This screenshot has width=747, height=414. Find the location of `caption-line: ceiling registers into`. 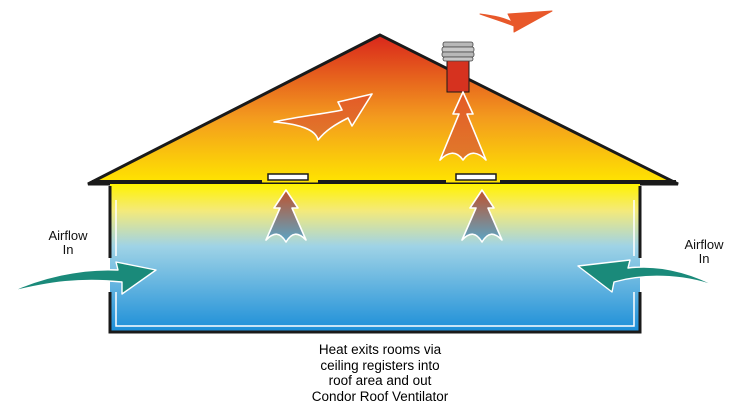

caption-line: ceiling registers into is located at coordinates (380, 365).